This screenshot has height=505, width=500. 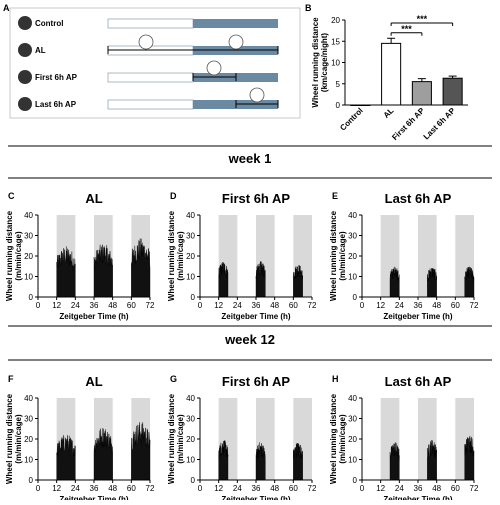 I want to click on schedule-label: Control, so click(x=49, y=23).